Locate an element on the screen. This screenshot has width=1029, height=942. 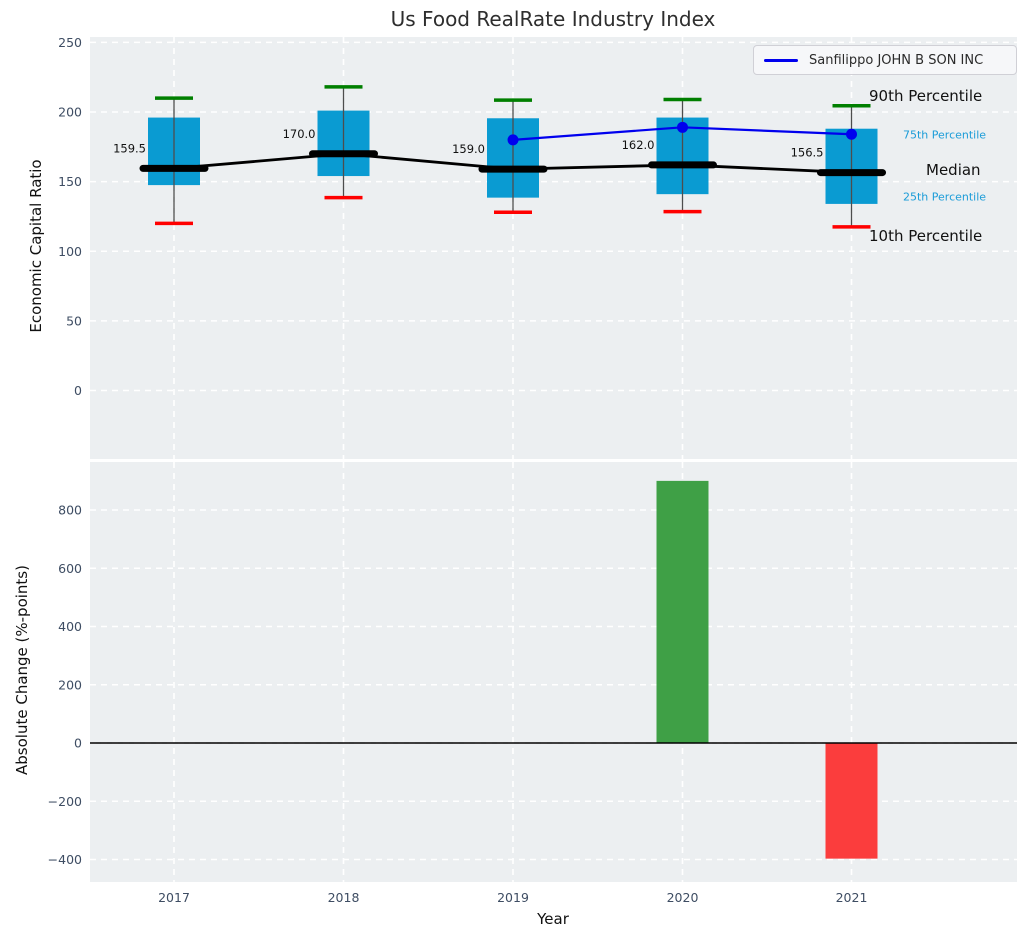
annotation-median: Median is located at coordinates (953, 170).